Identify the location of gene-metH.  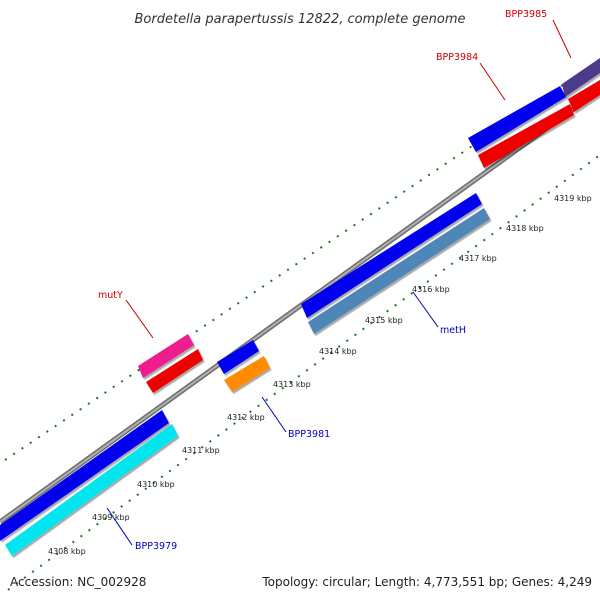
(399, 271).